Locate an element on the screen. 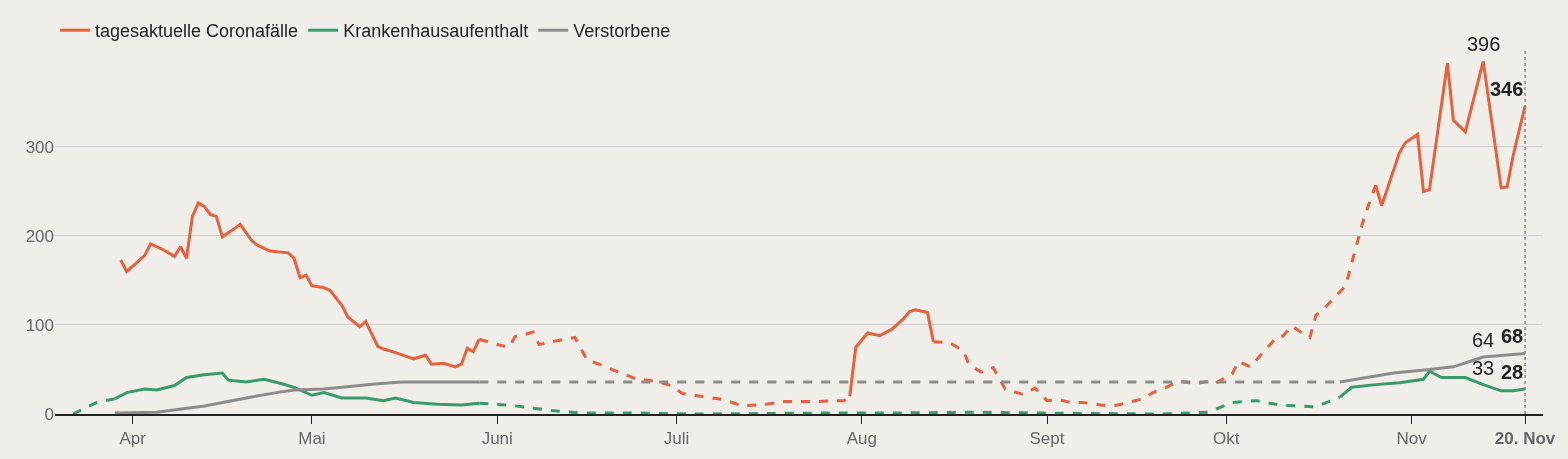 The height and width of the screenshot is (459, 1568). y-tick-label: 200 is located at coordinates (39, 236).